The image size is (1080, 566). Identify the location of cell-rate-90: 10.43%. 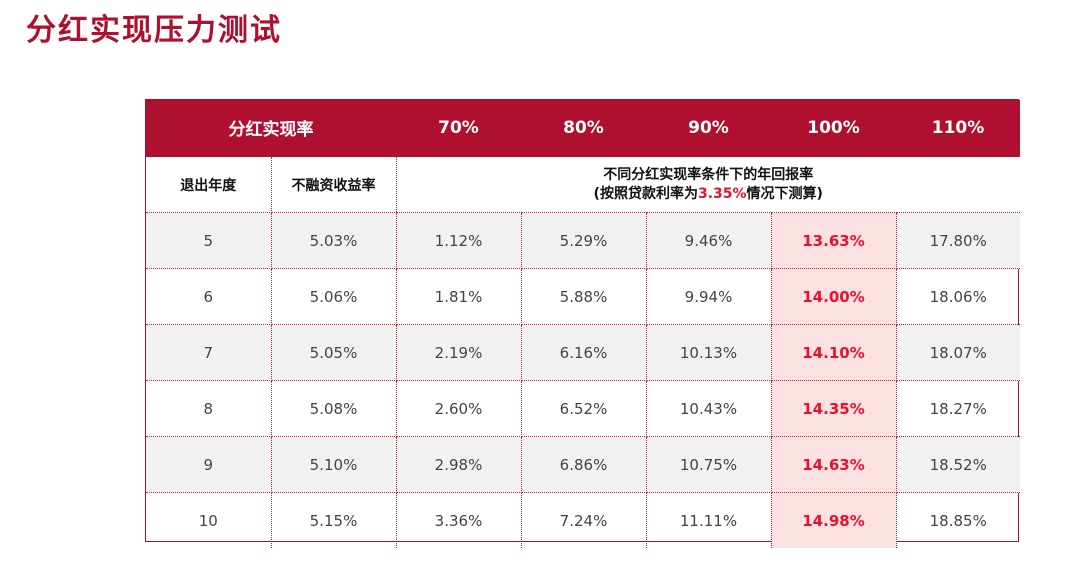
(709, 408).